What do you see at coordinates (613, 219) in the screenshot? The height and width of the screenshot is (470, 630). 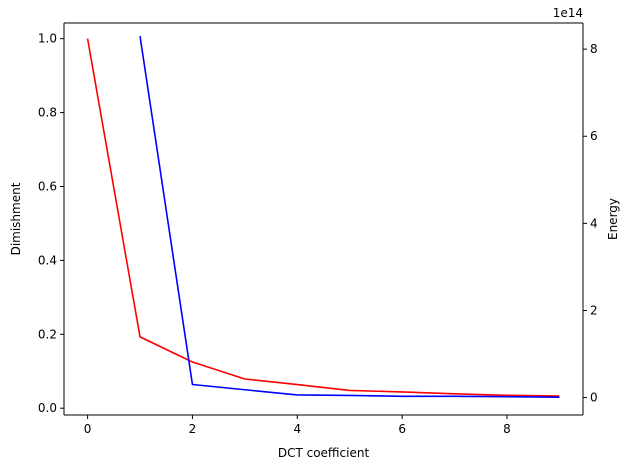 I see `y-axis-right-title: Energy` at bounding box center [613, 219].